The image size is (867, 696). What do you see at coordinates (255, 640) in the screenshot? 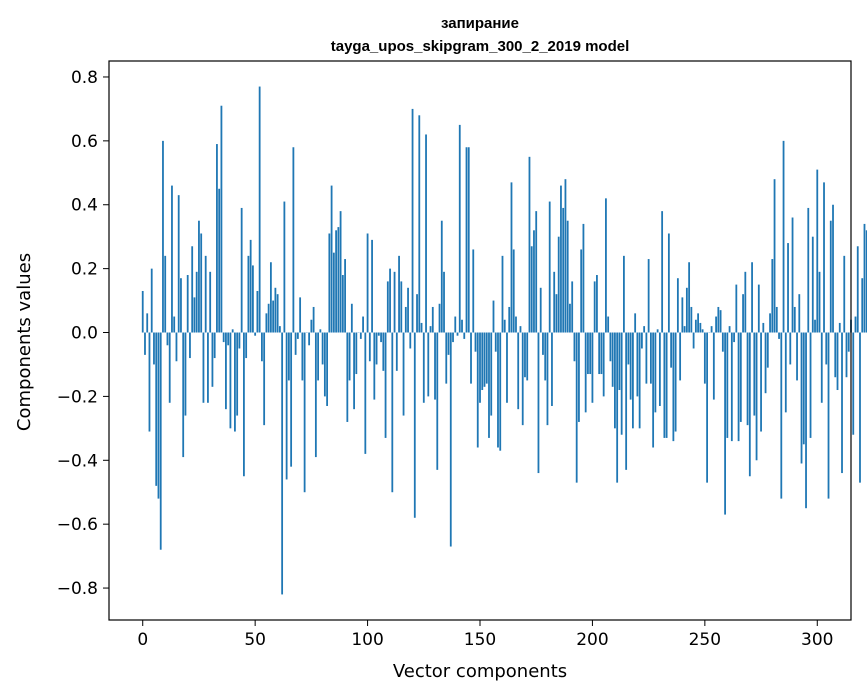
I see `x-tick-label: 50` at bounding box center [255, 640].